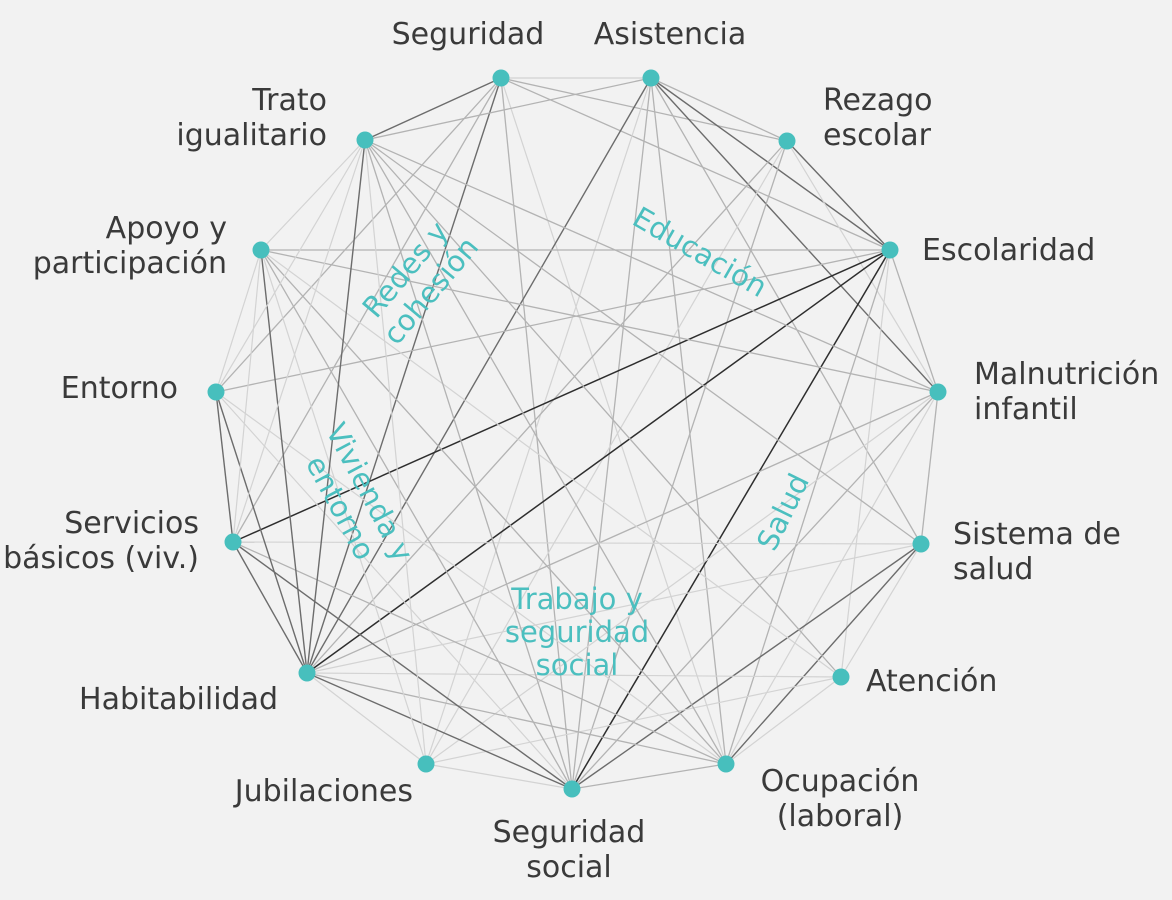  What do you see at coordinates (365, 140) in the screenshot?
I see `node-trato` at bounding box center [365, 140].